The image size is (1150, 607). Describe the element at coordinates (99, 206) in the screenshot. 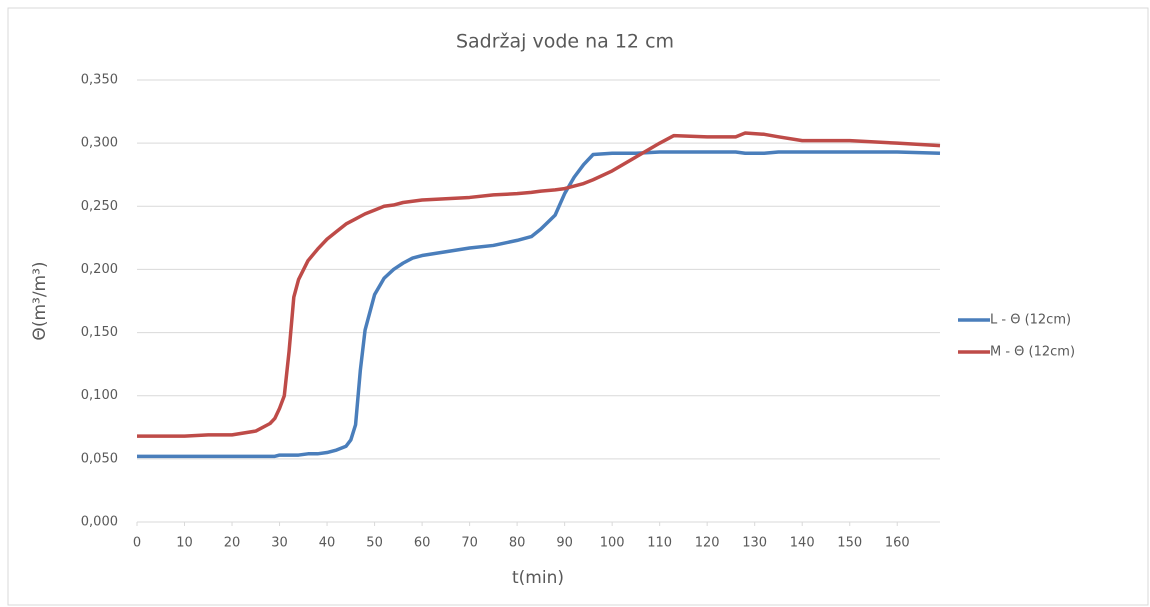

I see `y-tick-label: 0,250` at that location.